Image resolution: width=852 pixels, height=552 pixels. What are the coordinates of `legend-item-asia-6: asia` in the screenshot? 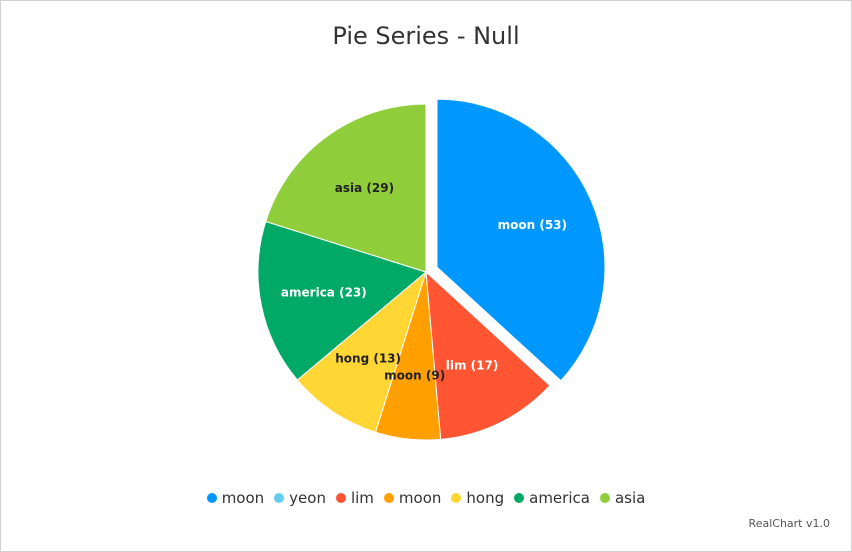 It's located at (622, 498).